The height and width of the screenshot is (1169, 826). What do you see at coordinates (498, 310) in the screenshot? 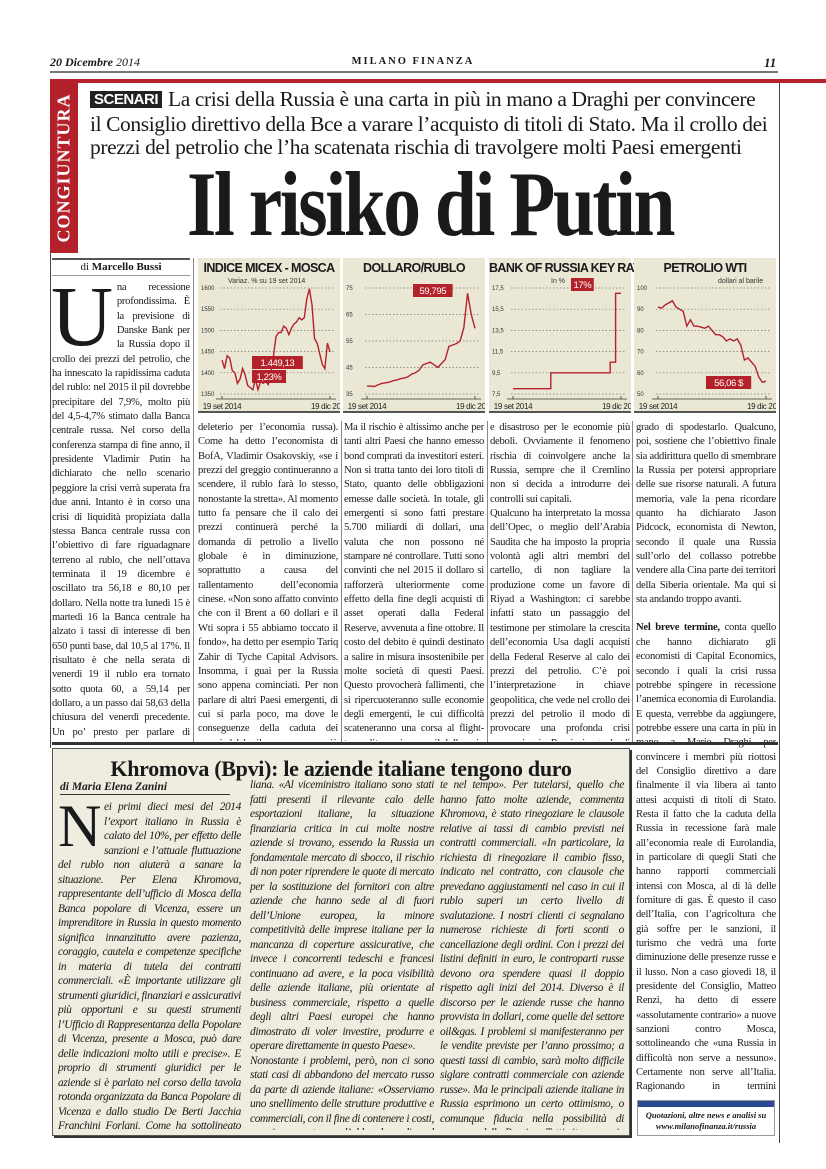
I see `y-tick-label: 15,5` at bounding box center [498, 310].